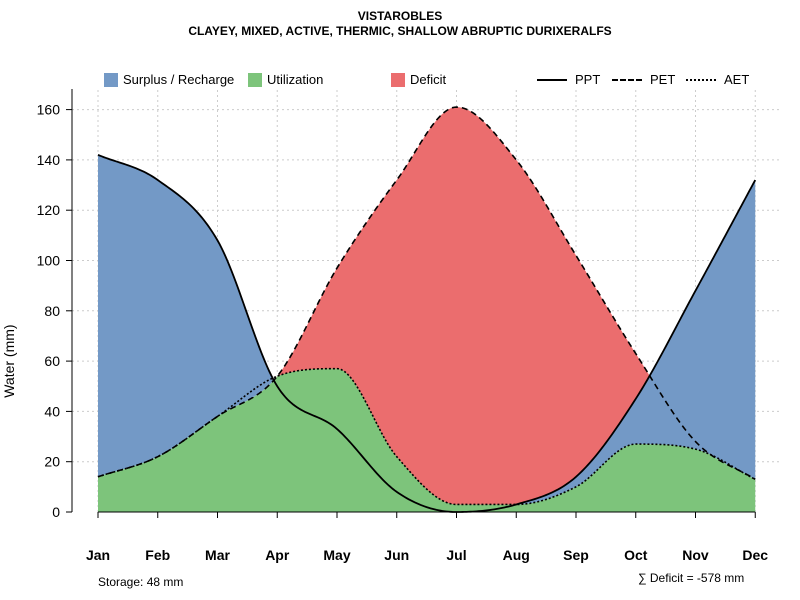  I want to click on legend-surplus: Surplus / Recharge, so click(169, 79).